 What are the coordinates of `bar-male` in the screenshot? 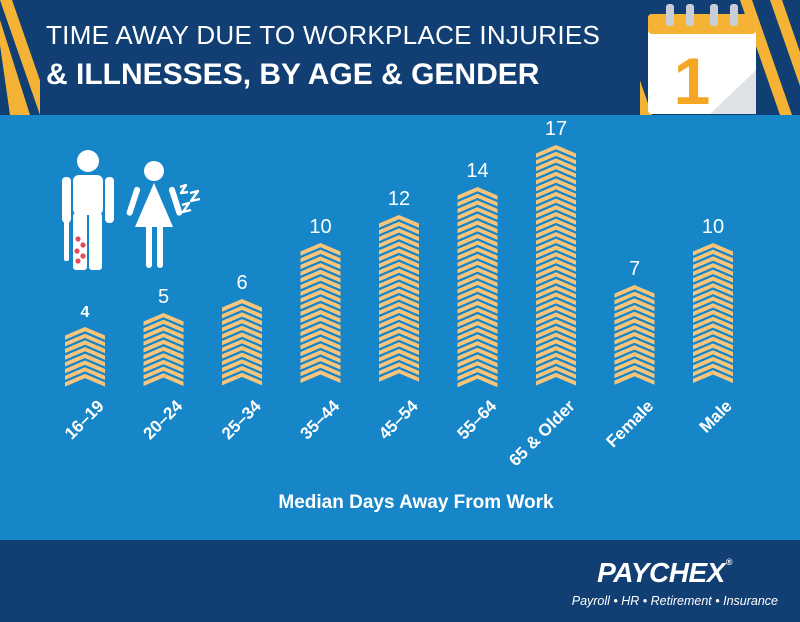 It's located at (713, 313).